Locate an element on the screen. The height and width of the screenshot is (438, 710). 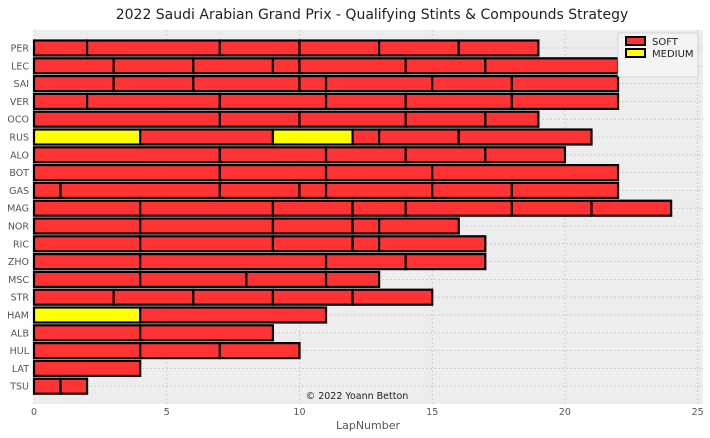
legend-medium-swatch is located at coordinates (635, 53).